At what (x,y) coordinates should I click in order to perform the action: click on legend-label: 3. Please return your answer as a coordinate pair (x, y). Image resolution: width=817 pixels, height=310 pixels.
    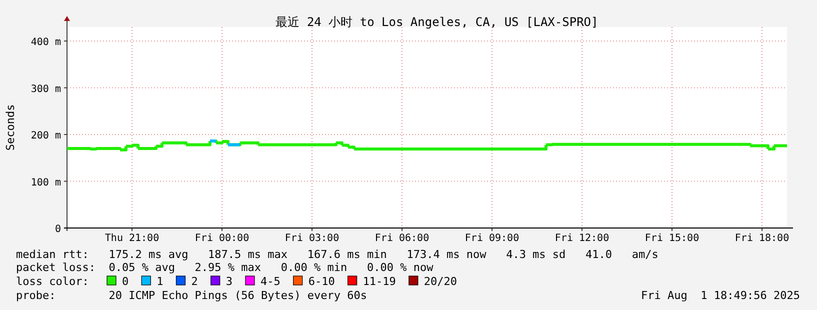
    Looking at the image, I should click on (229, 281).